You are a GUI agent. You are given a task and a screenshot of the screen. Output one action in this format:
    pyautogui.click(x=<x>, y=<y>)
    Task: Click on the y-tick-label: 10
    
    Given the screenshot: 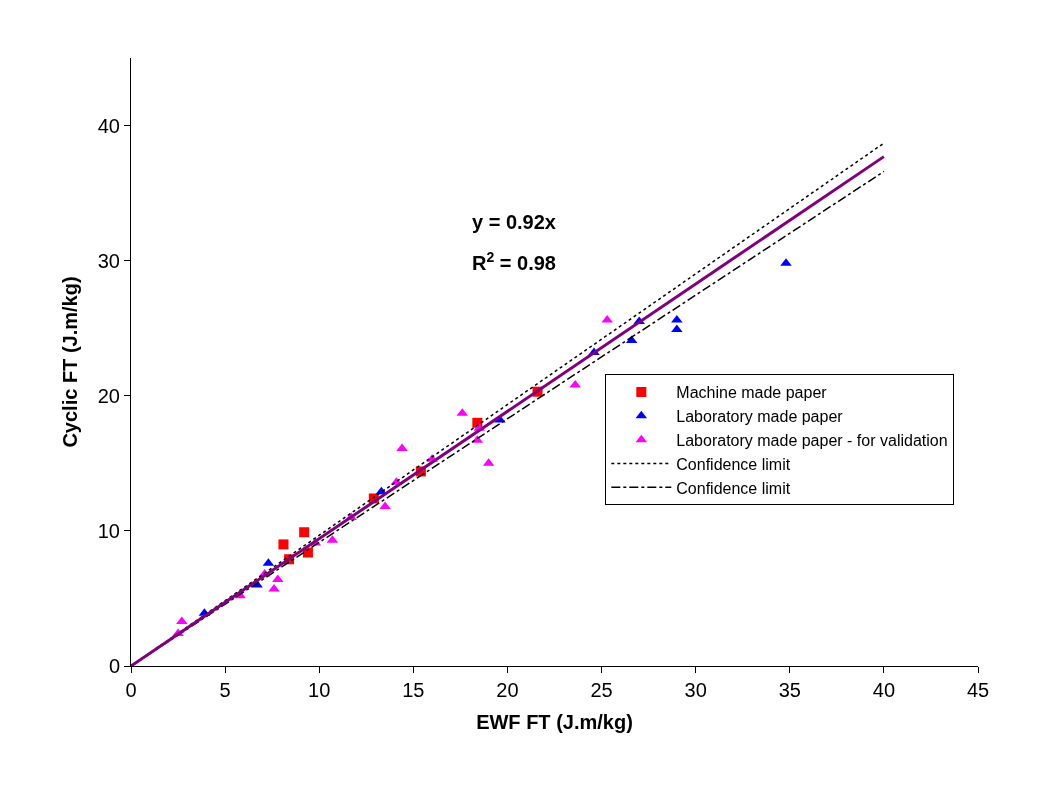 What is the action you would take?
    pyautogui.click(x=108, y=530)
    